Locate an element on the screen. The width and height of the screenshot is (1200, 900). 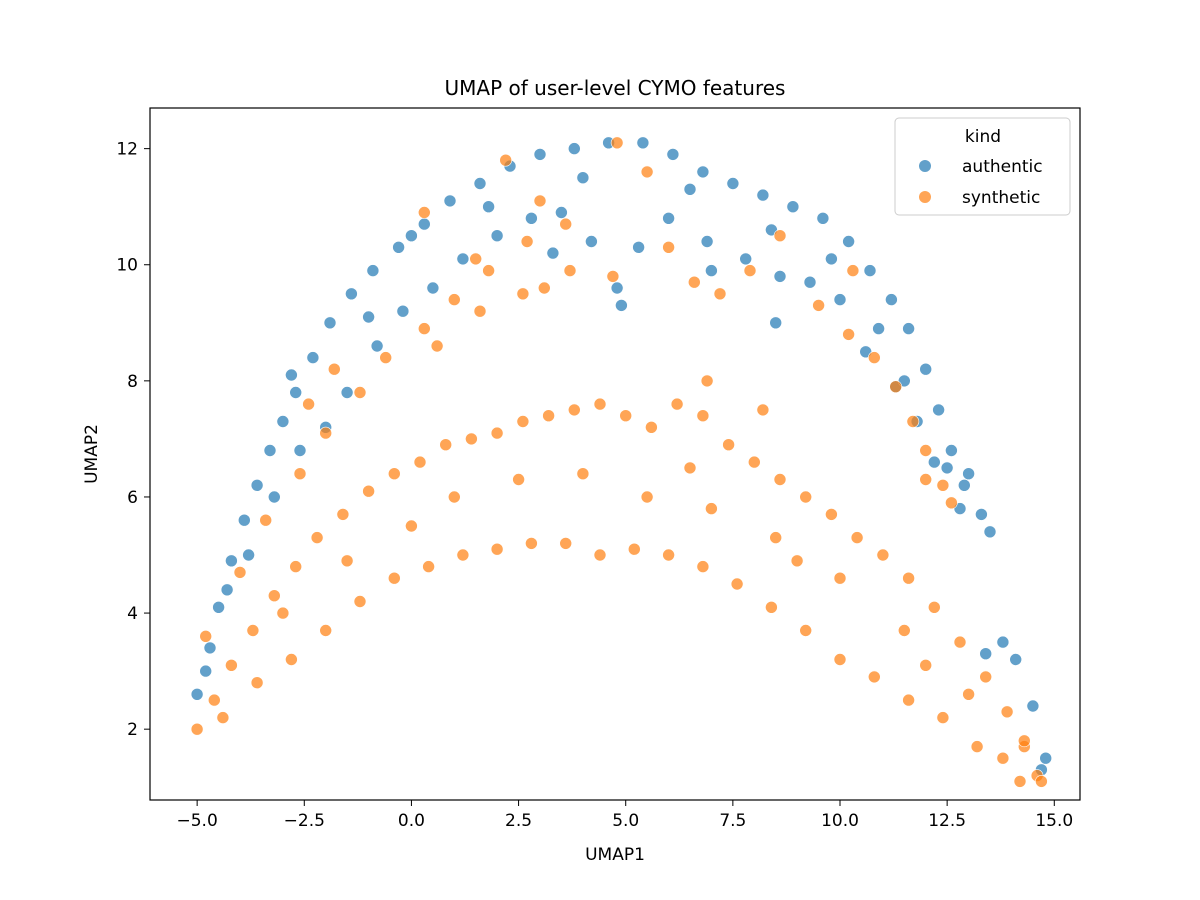
x-tick-label: 15.0 is located at coordinates (1054, 821).